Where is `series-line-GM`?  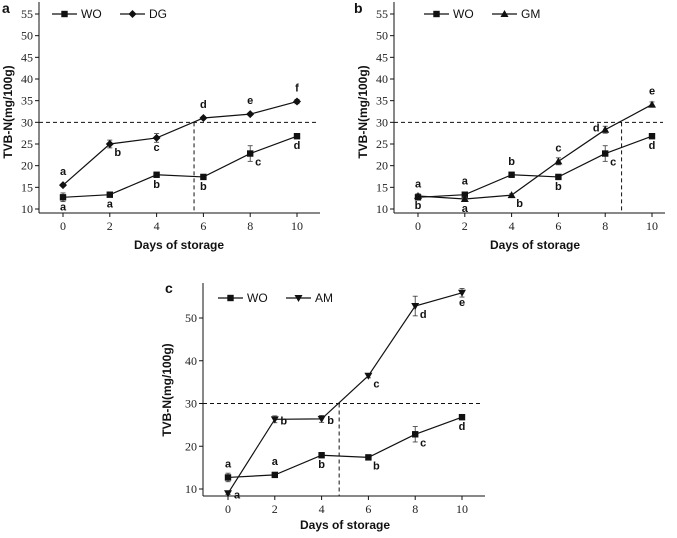
series-line-GM is located at coordinates (535, 152).